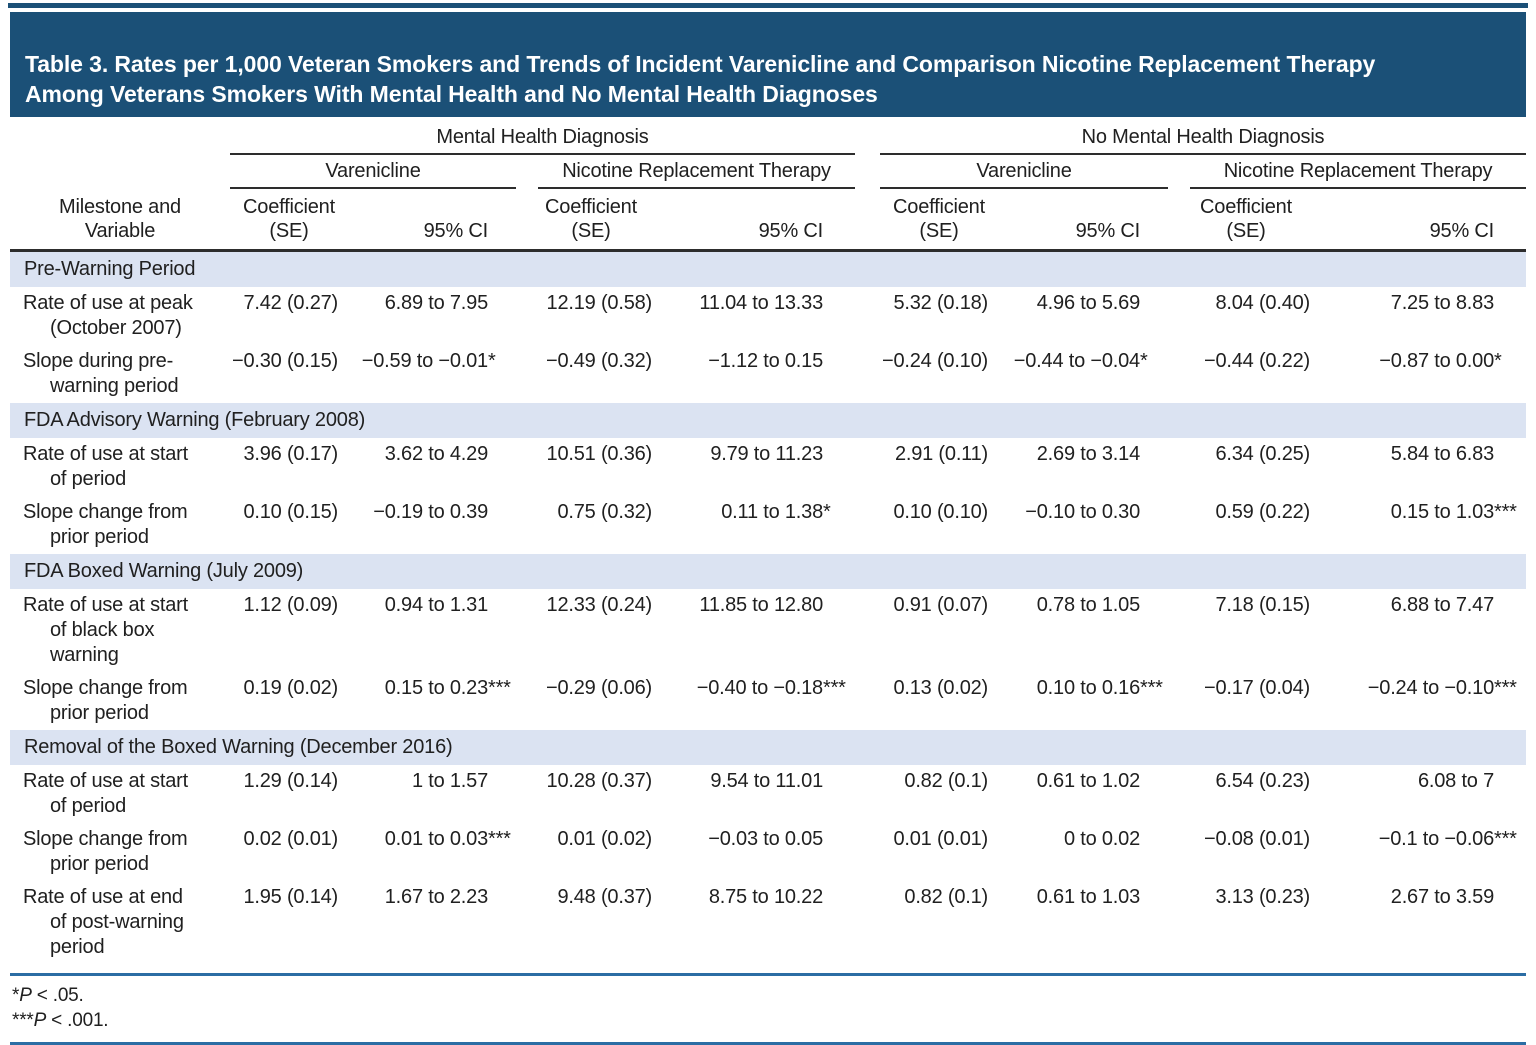 Image resolution: width=1536 pixels, height=1045 pixels. Describe the element at coordinates (290, 303) in the screenshot. I see `coefficient-cell: 7.42 (0.27)` at that location.